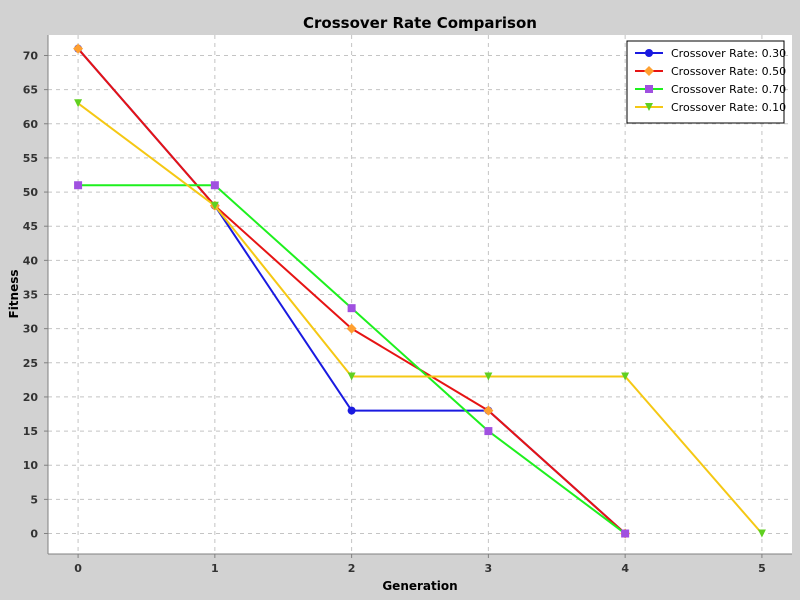 This screenshot has height=600, width=800. I want to click on legend-label: Crossover Rate: 0.50, so click(728, 71).